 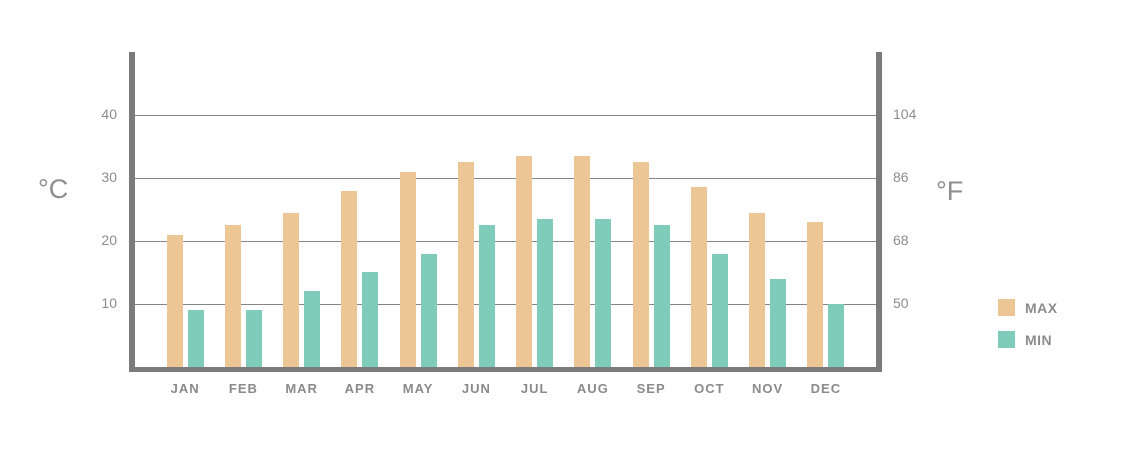 What do you see at coordinates (901, 240) in the screenshot?
I see `fahrenheit-tick-68: 68` at bounding box center [901, 240].